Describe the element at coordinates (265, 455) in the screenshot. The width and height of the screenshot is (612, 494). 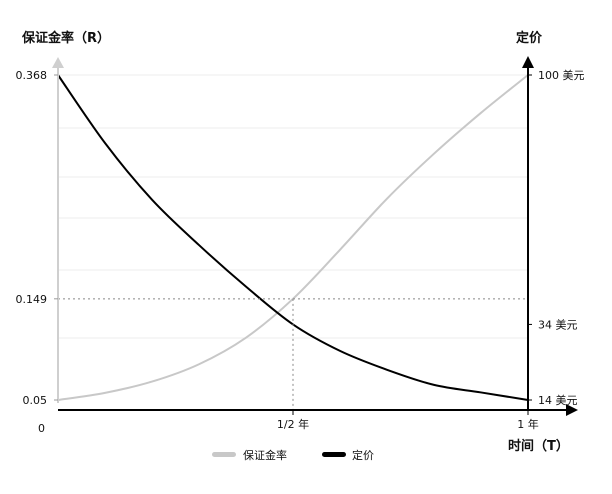
I see `legend-label-margin-rate: 保证金率` at that location.